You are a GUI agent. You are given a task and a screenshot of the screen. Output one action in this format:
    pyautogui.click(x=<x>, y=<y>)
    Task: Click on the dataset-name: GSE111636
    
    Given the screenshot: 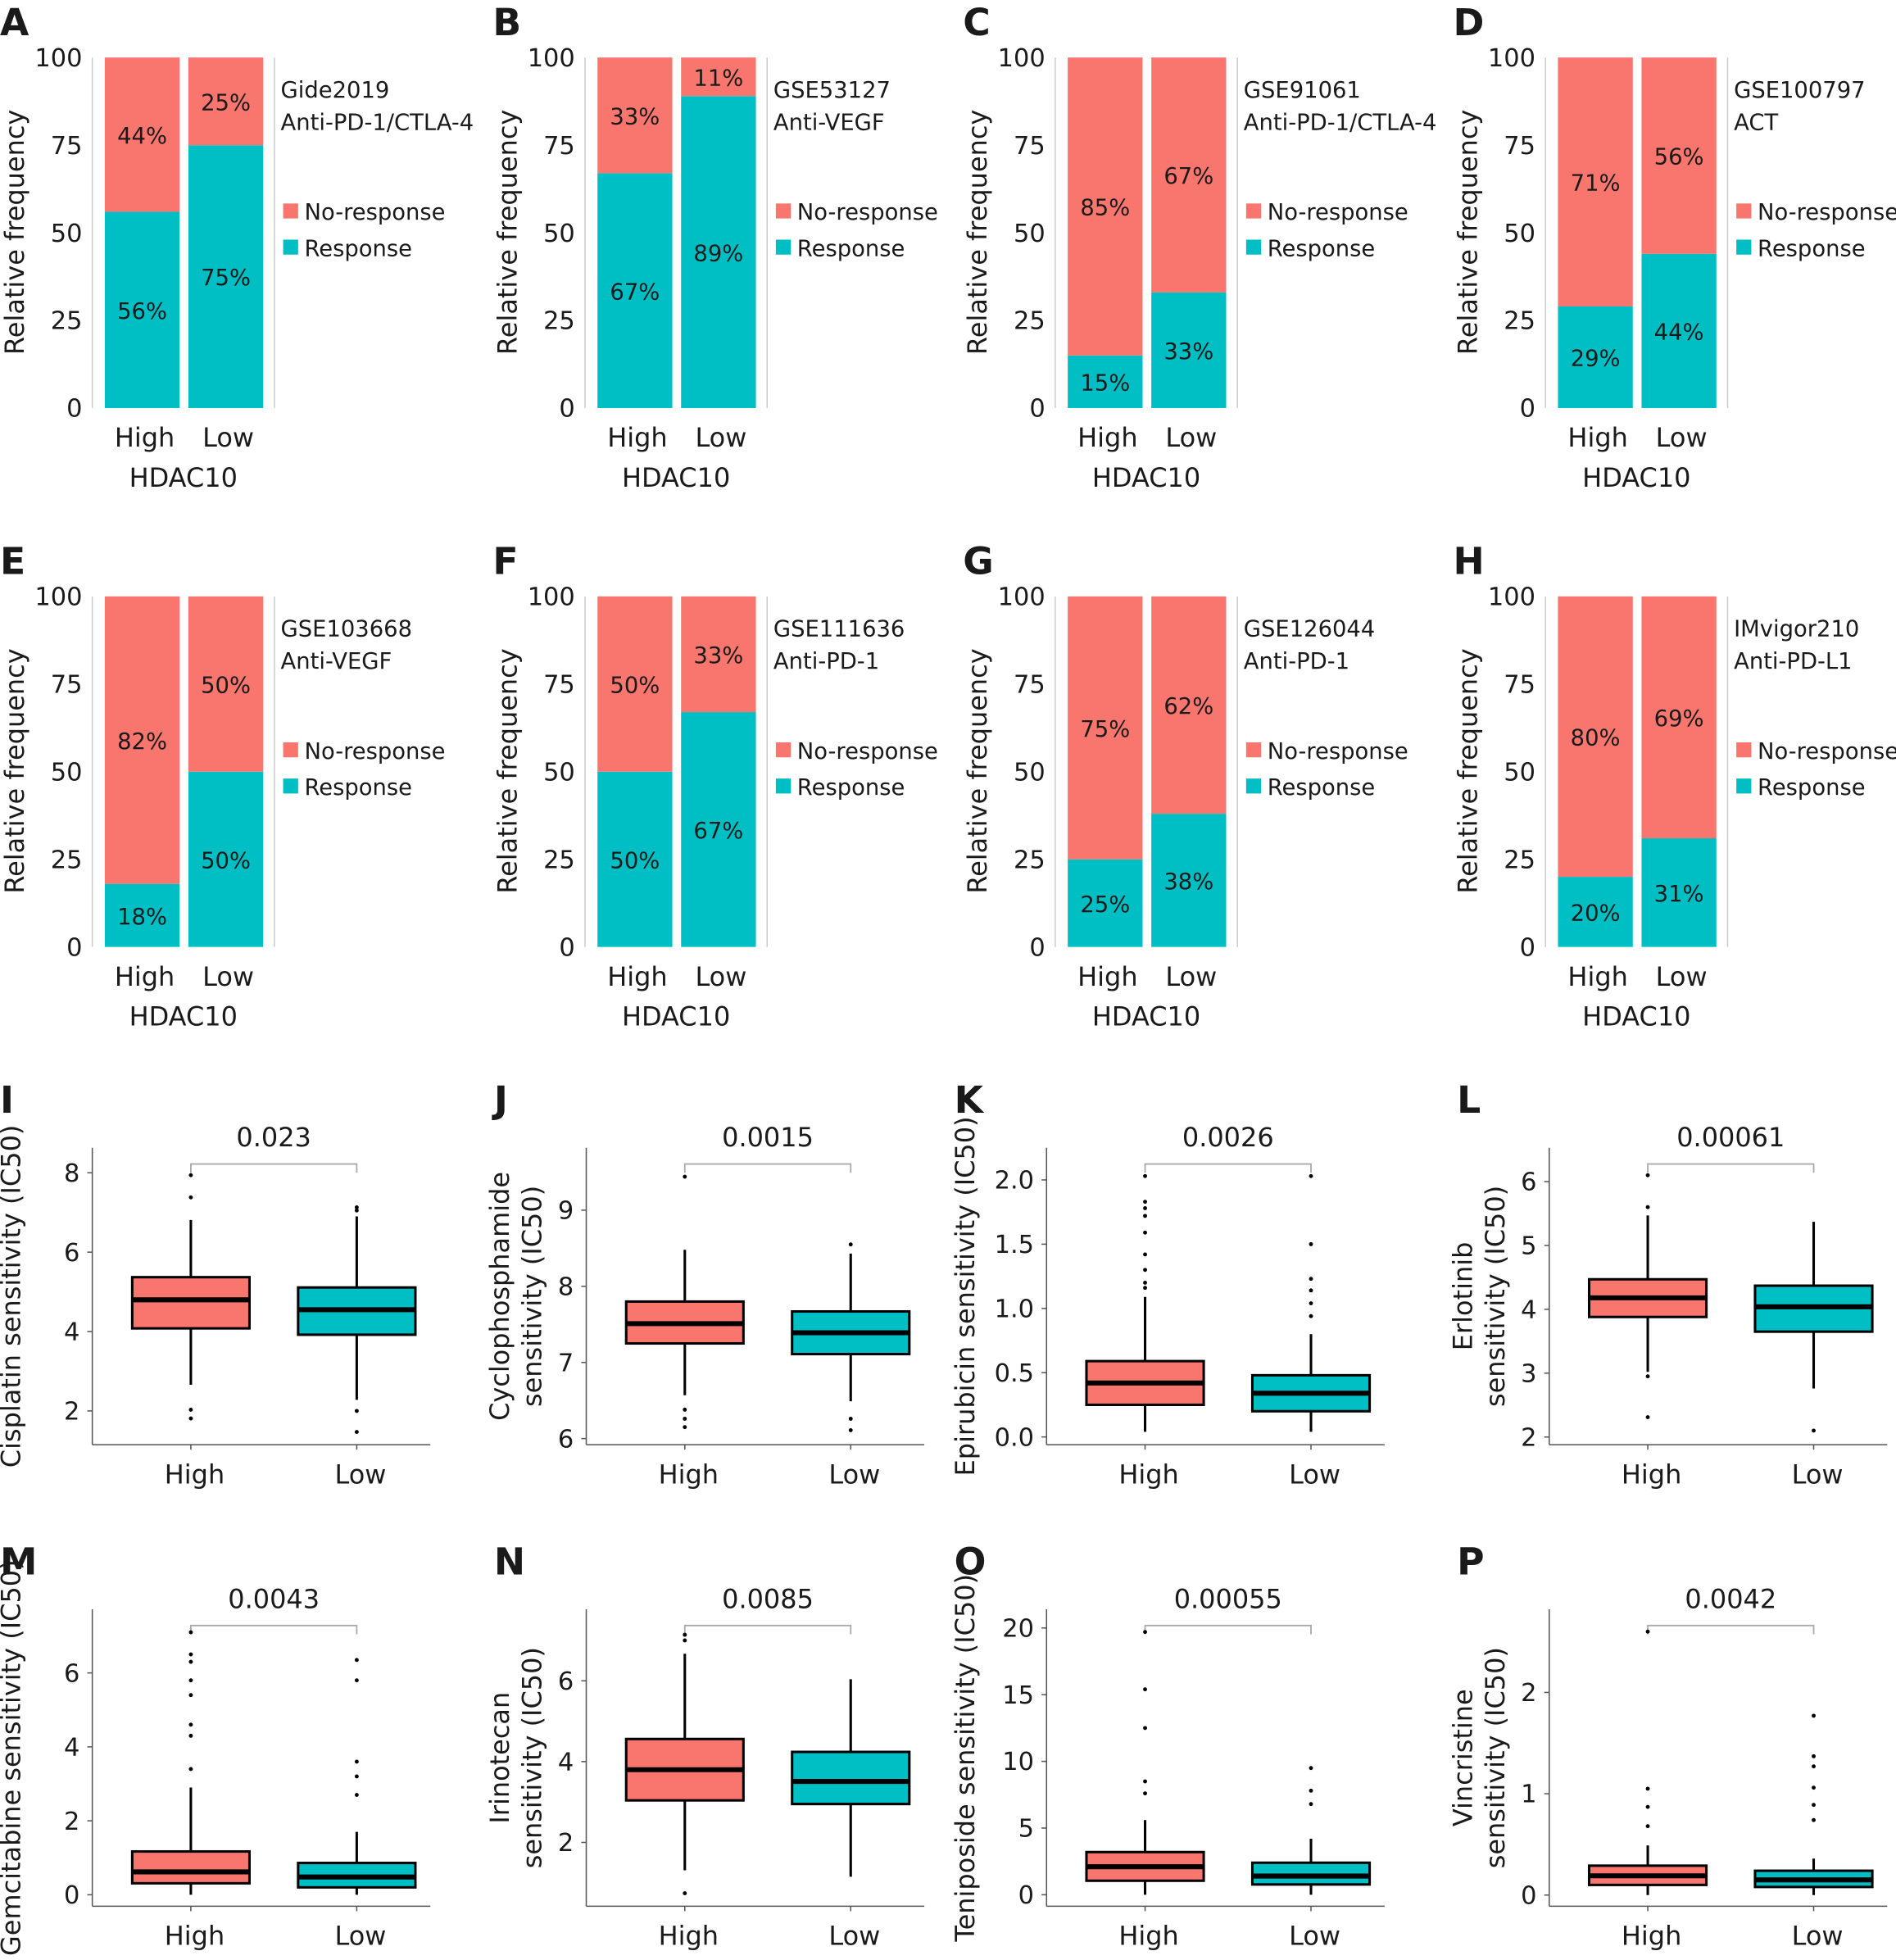 What is the action you would take?
    pyautogui.click(x=839, y=629)
    